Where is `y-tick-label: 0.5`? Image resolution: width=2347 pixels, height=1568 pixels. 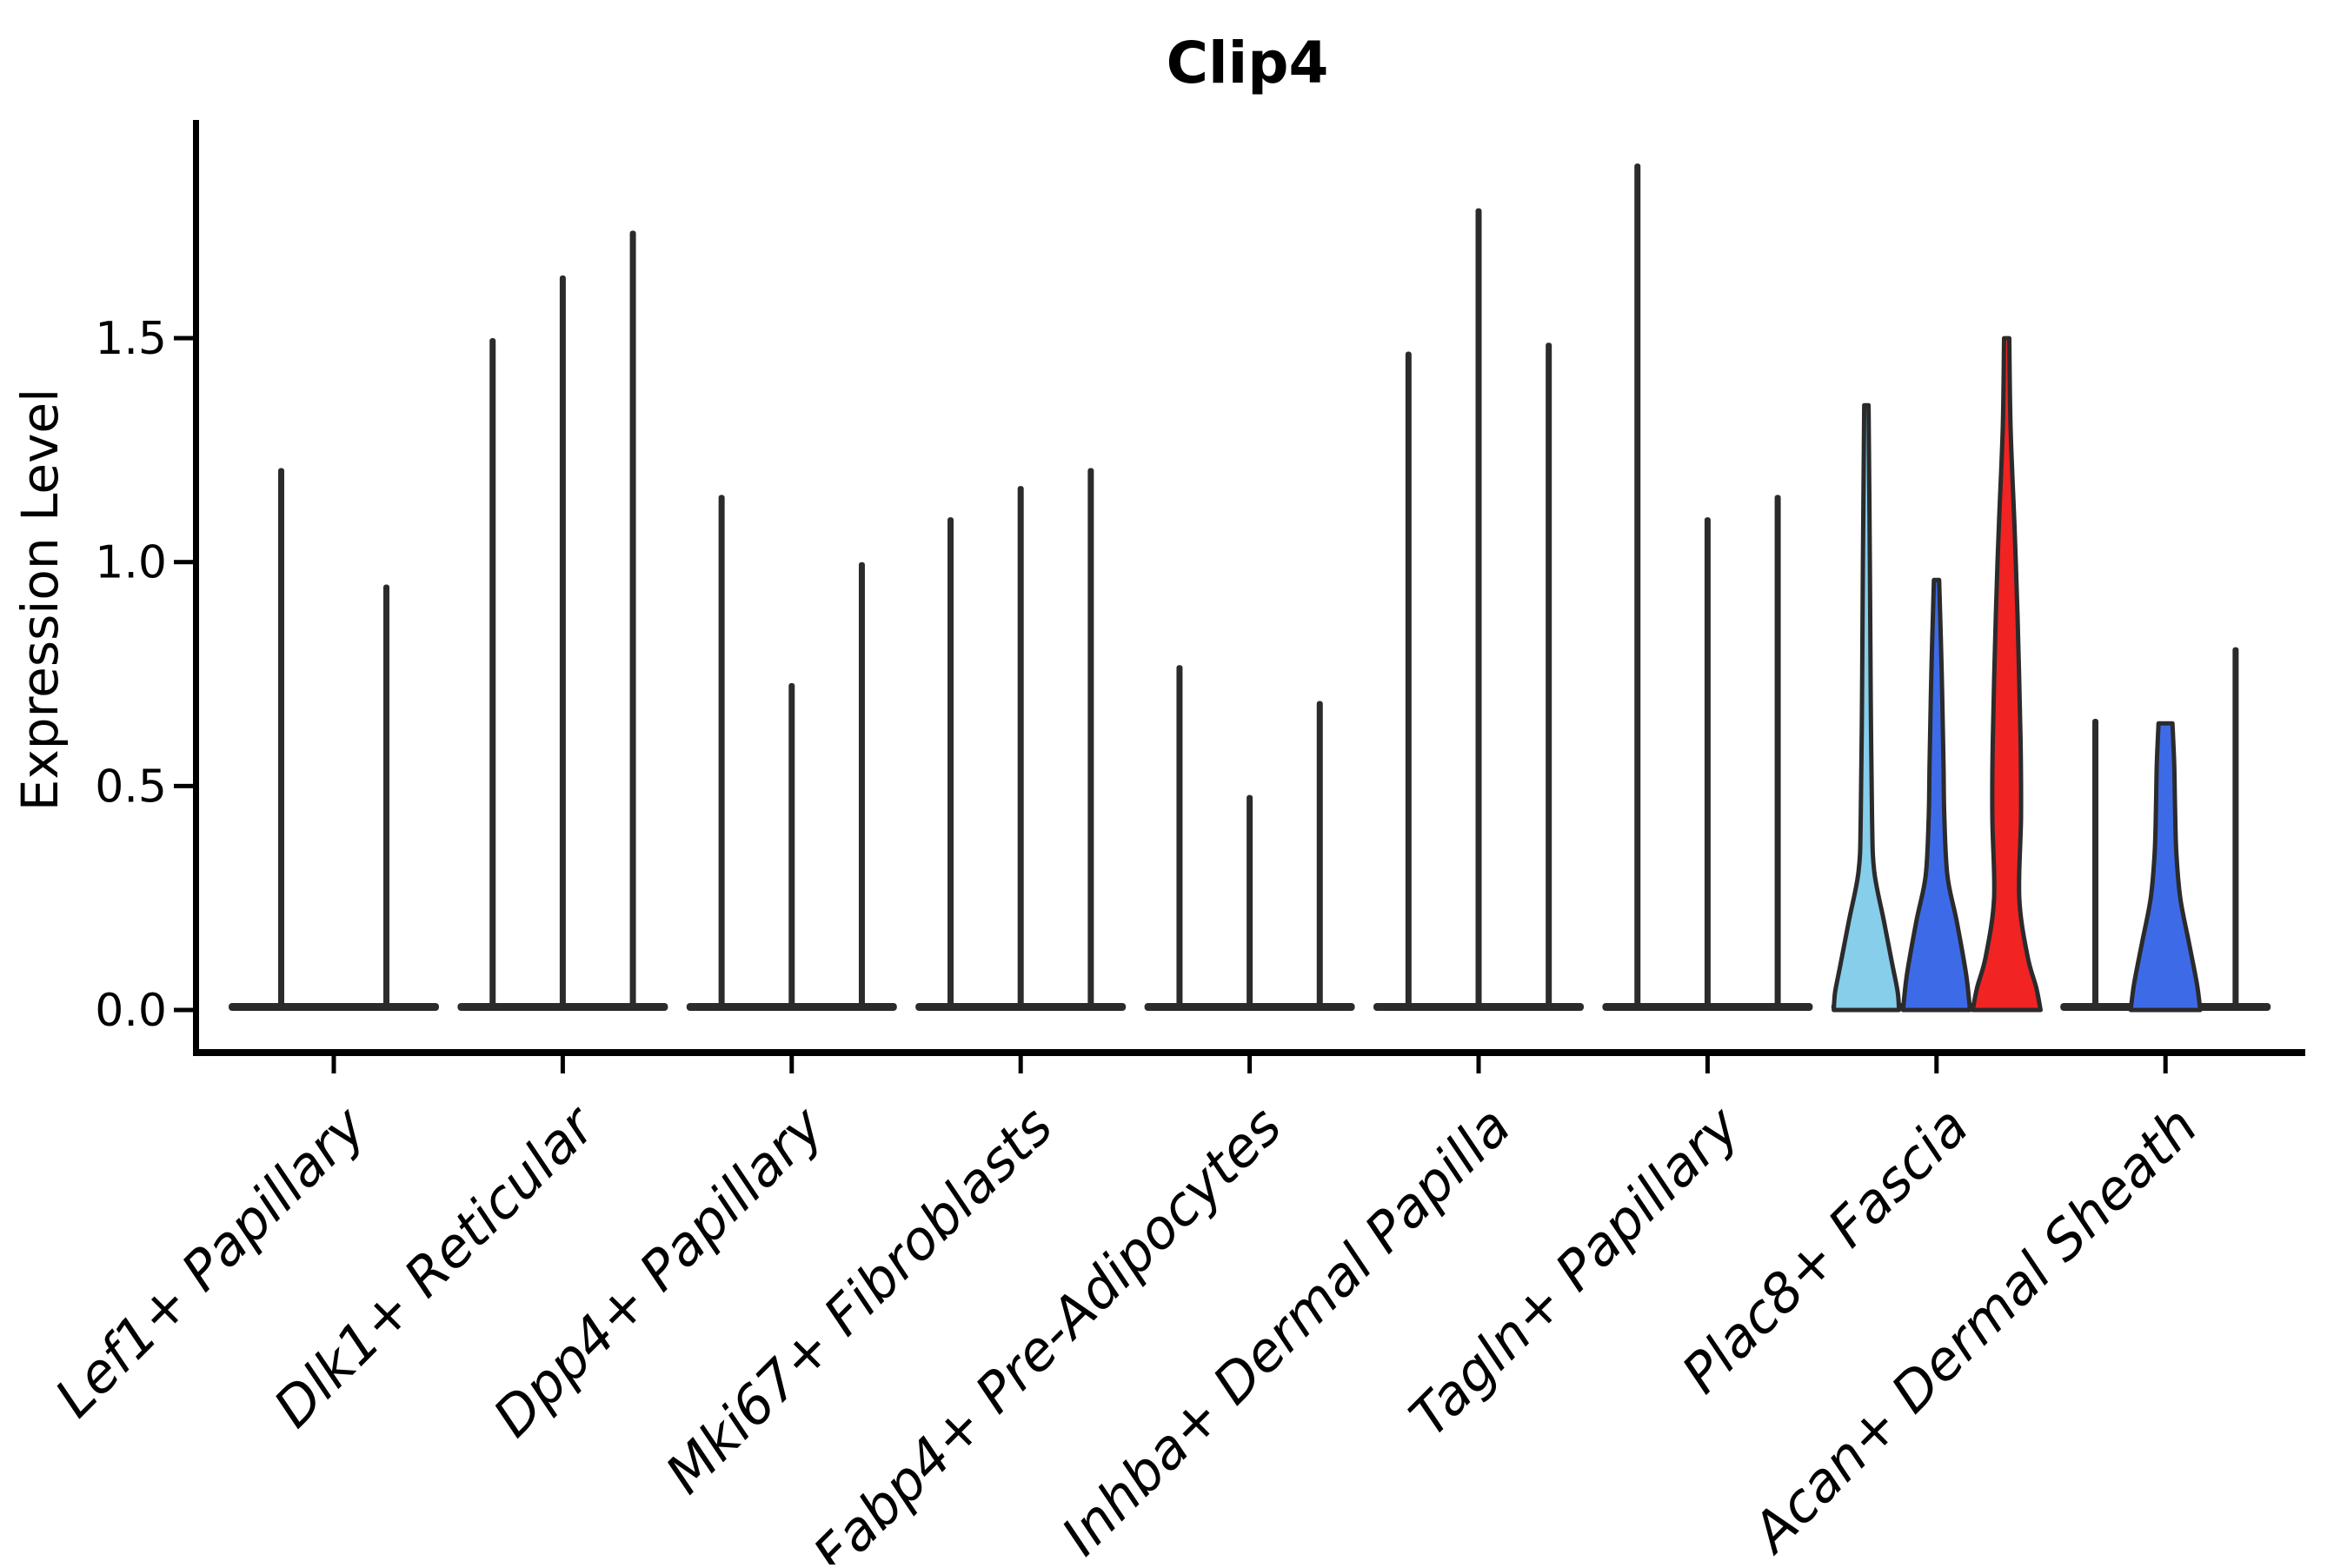
y-tick-label: 0.5 is located at coordinates (131, 787).